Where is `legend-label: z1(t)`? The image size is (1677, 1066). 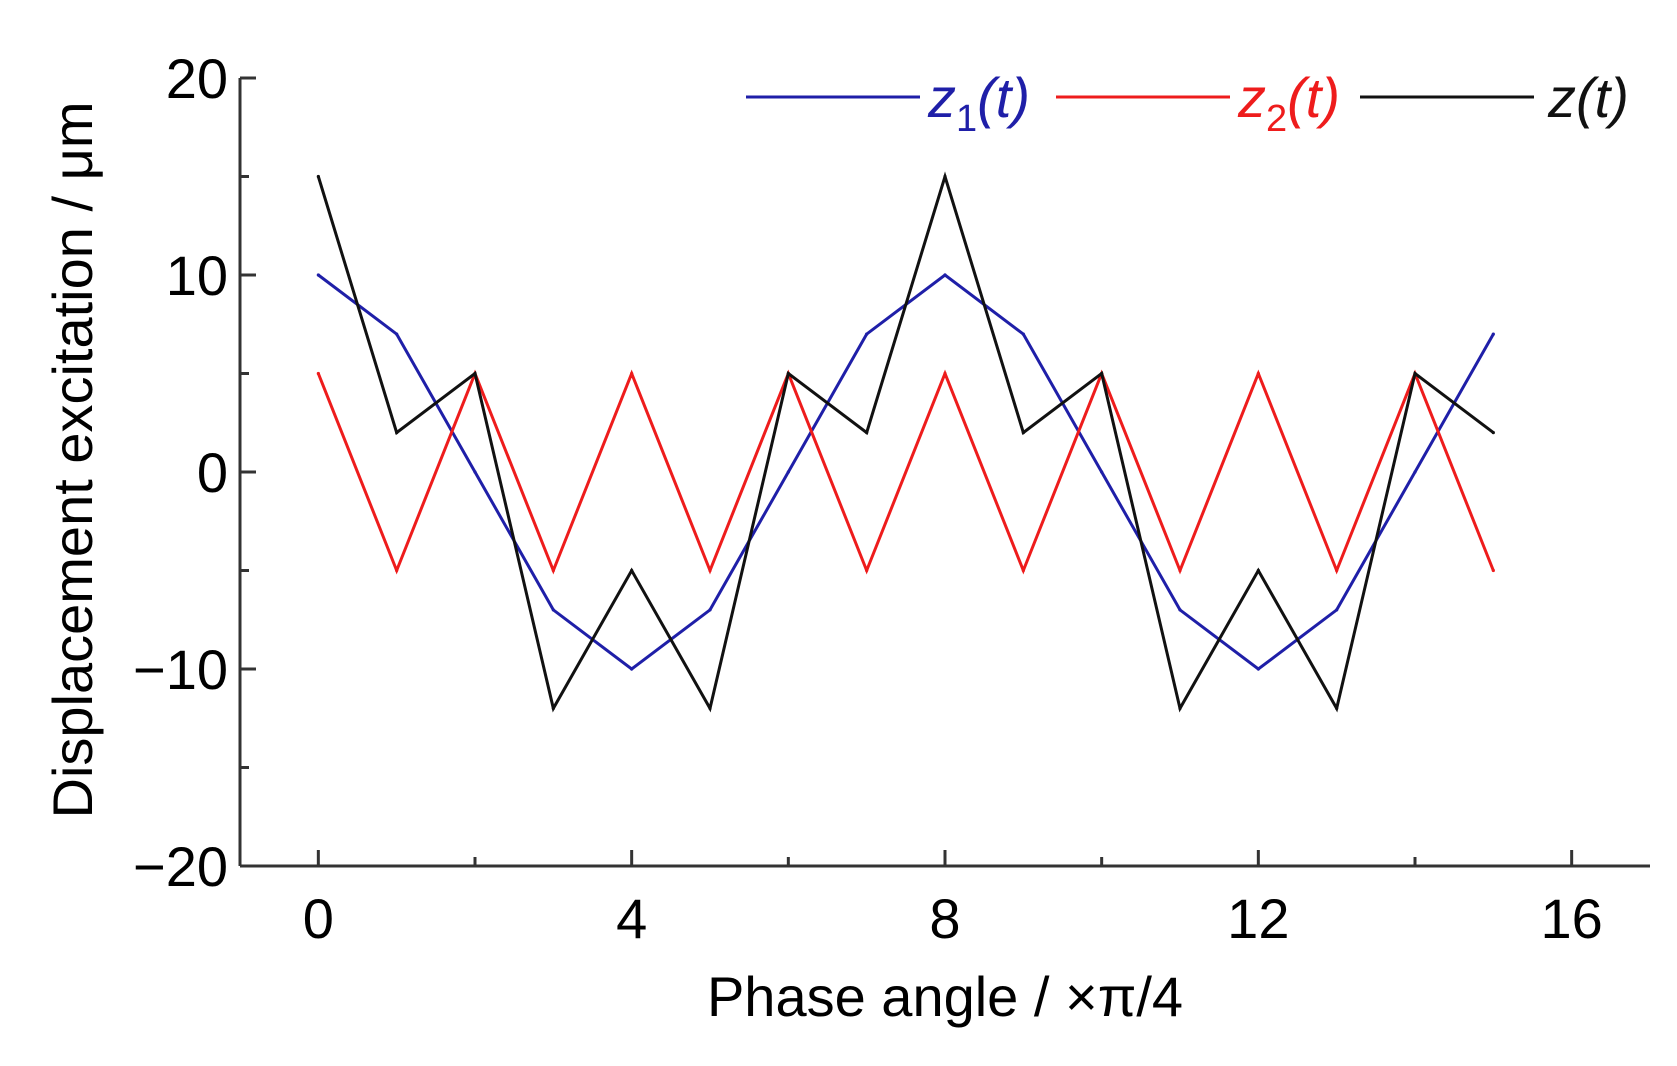 legend-label: z1(t) is located at coordinates (978, 103).